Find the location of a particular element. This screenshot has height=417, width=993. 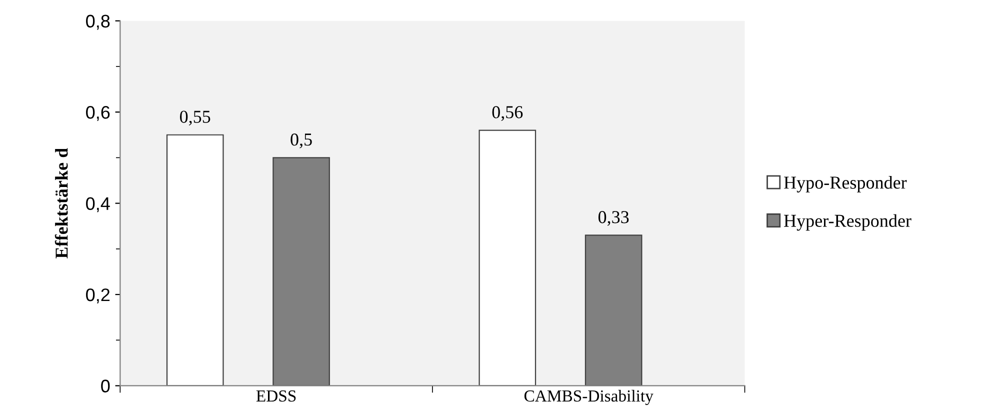

y-tick-label: 0,8 is located at coordinates (98, 22).